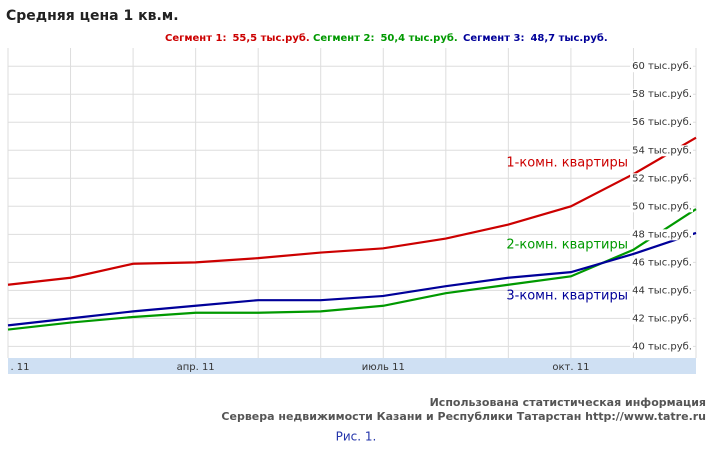 The height and width of the screenshot is (450, 712). What do you see at coordinates (567, 245) in the screenshot?
I see `series-label: 2-комн. квартиры` at bounding box center [567, 245].